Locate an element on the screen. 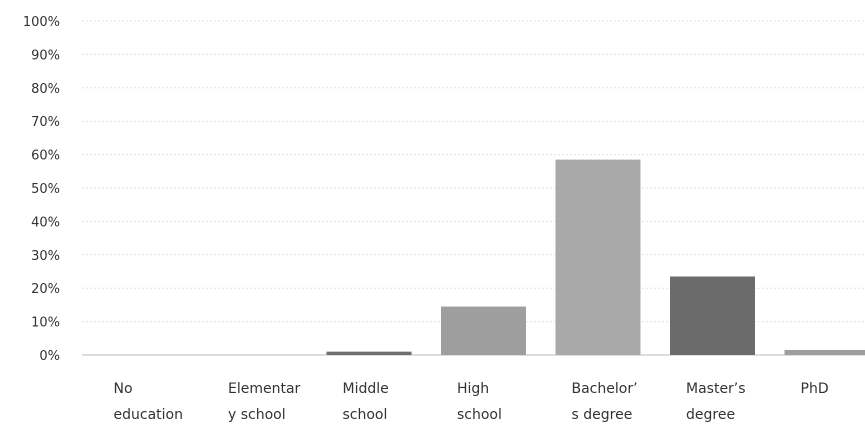  y-tick-label: 60% is located at coordinates (45, 156).